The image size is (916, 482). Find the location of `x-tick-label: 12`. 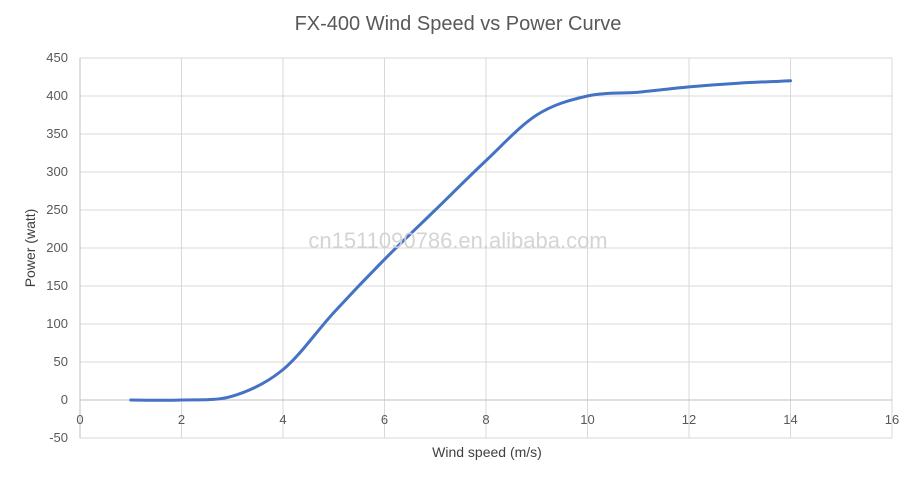

x-tick-label: 12 is located at coordinates (689, 419).